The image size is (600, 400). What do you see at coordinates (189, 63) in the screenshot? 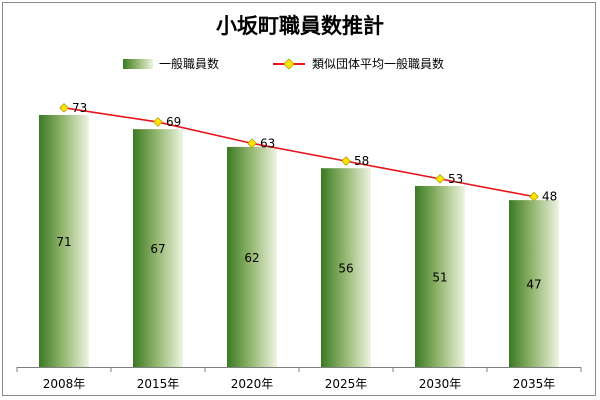
I see `legend-bar-label: 一般職員数` at bounding box center [189, 63].